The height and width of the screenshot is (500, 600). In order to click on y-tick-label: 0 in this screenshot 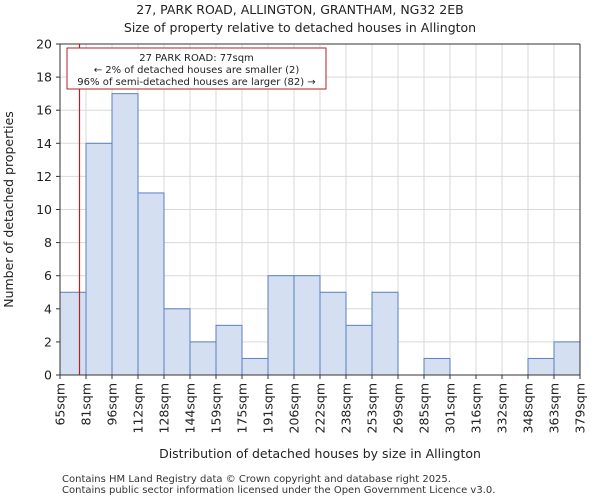, I will do `click(48, 375)`.